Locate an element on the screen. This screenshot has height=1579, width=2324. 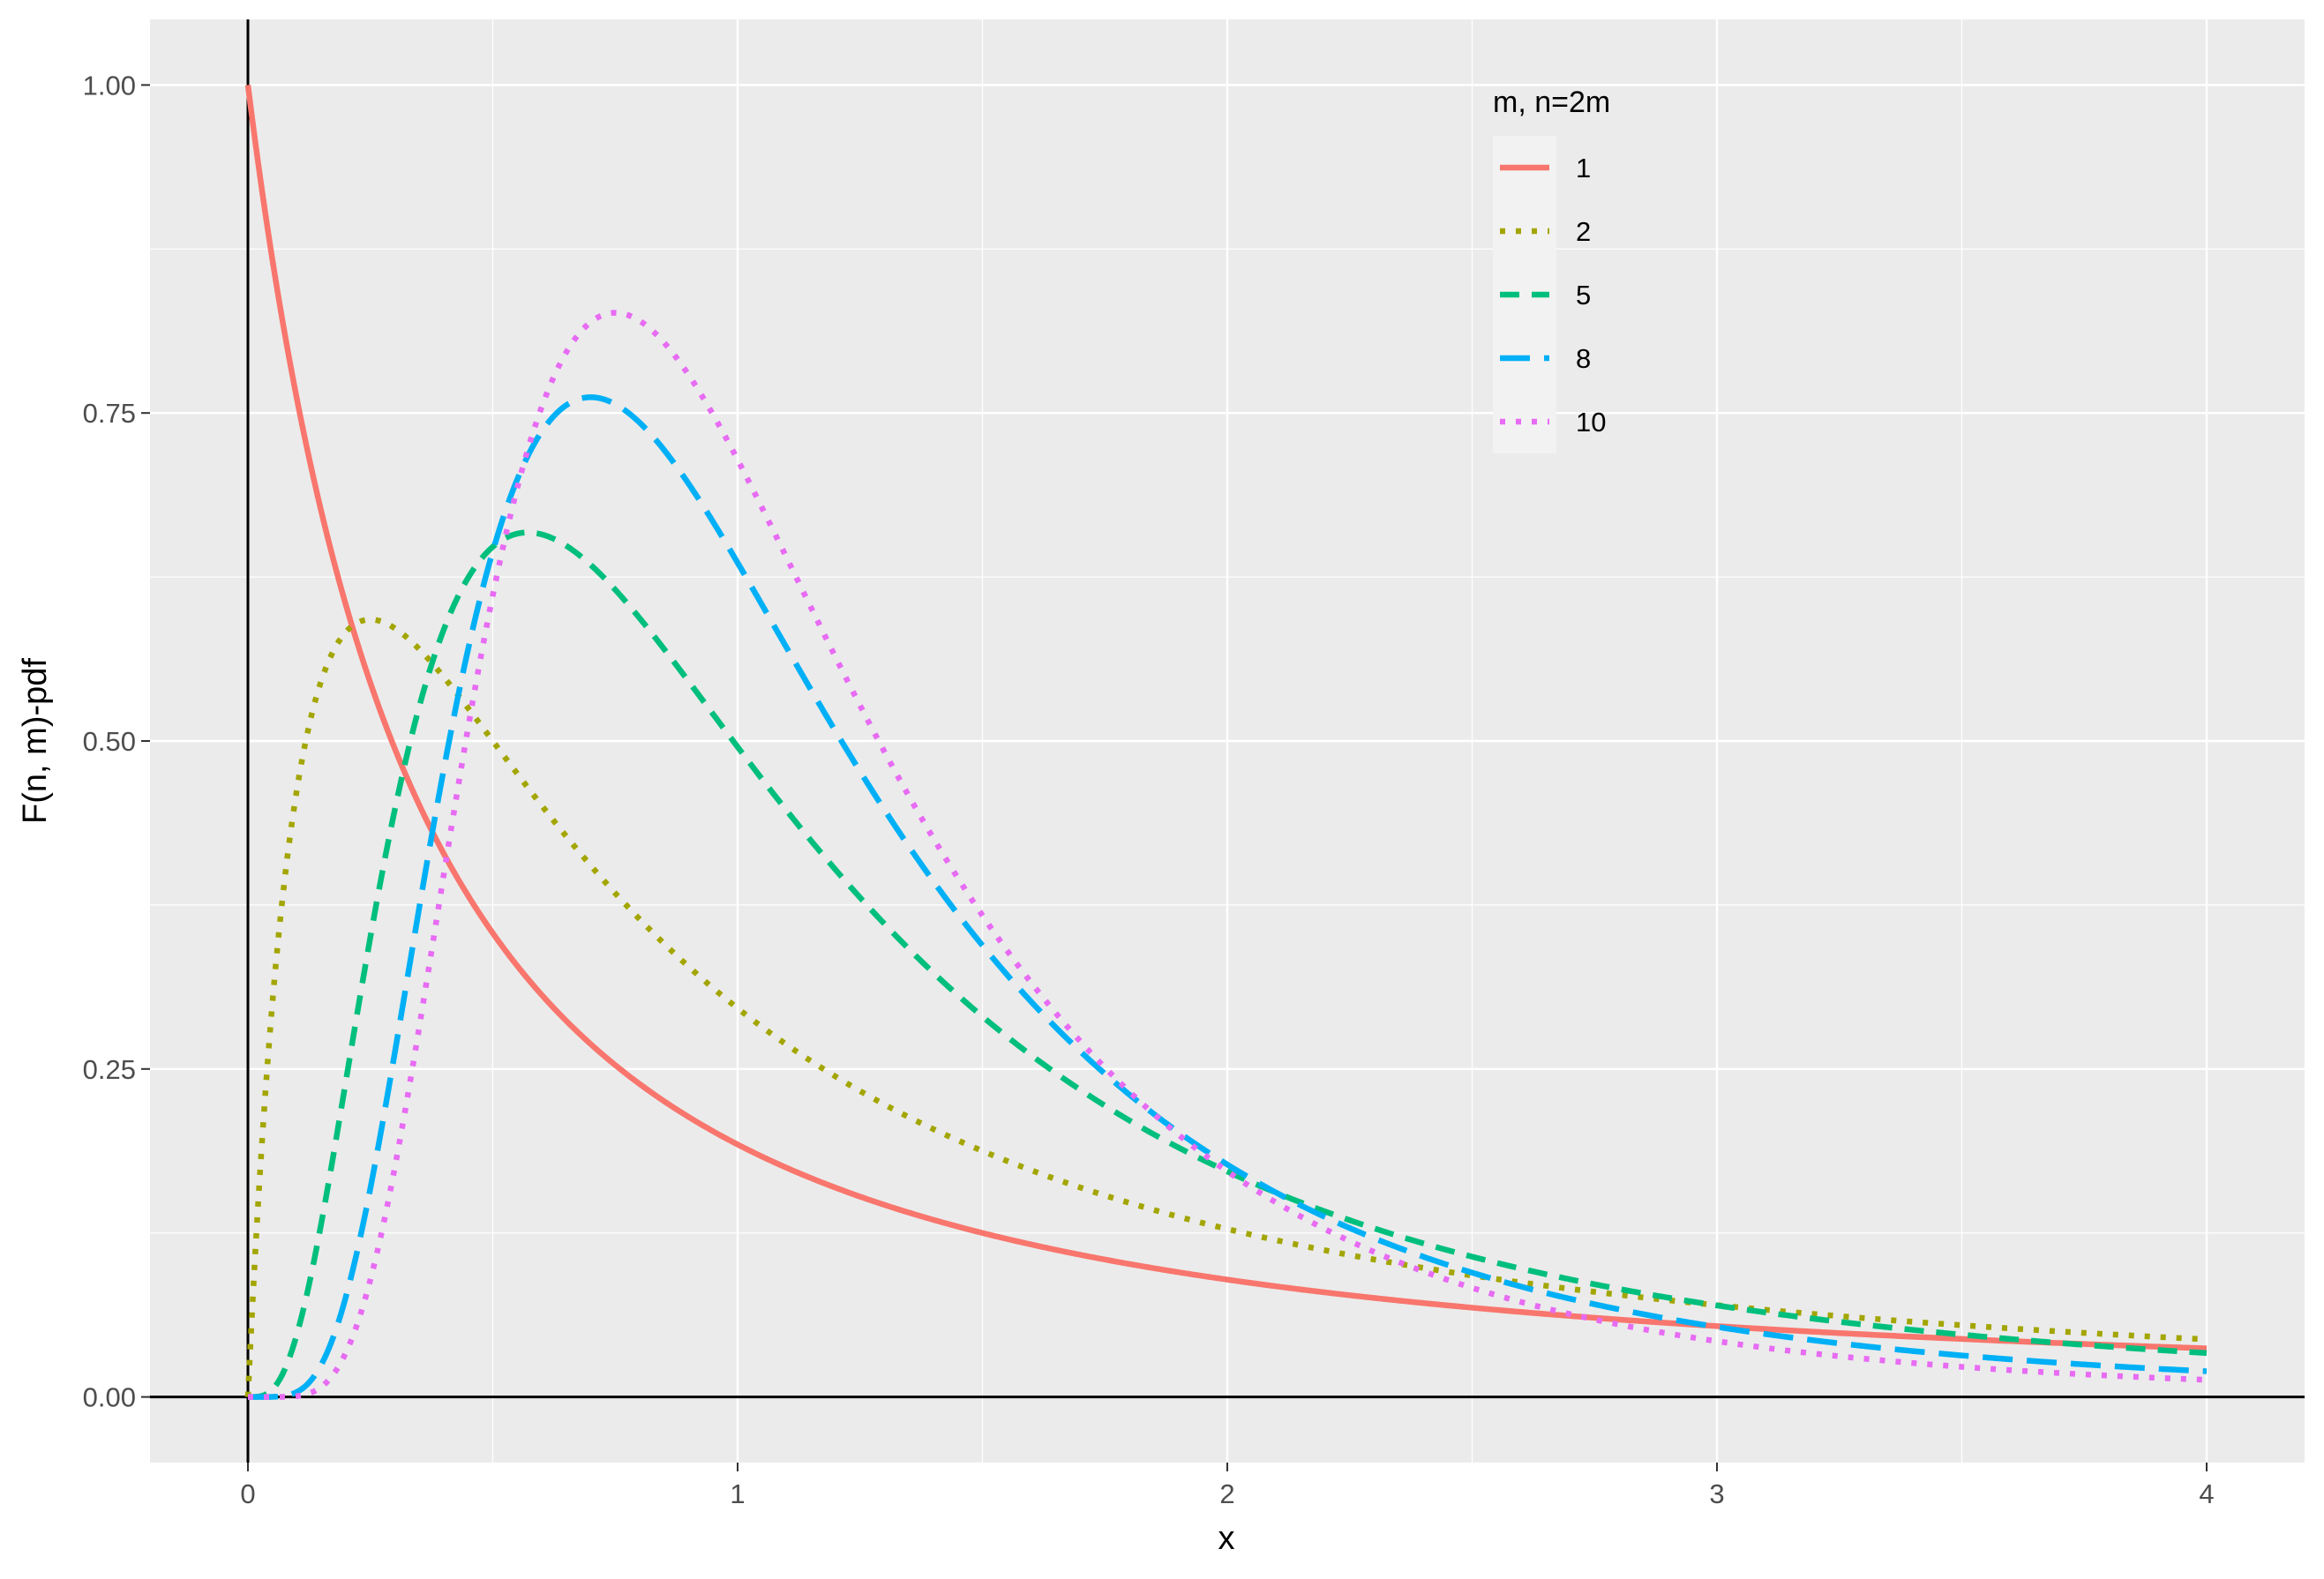
x-tick-label: 0 is located at coordinates (247, 1494).